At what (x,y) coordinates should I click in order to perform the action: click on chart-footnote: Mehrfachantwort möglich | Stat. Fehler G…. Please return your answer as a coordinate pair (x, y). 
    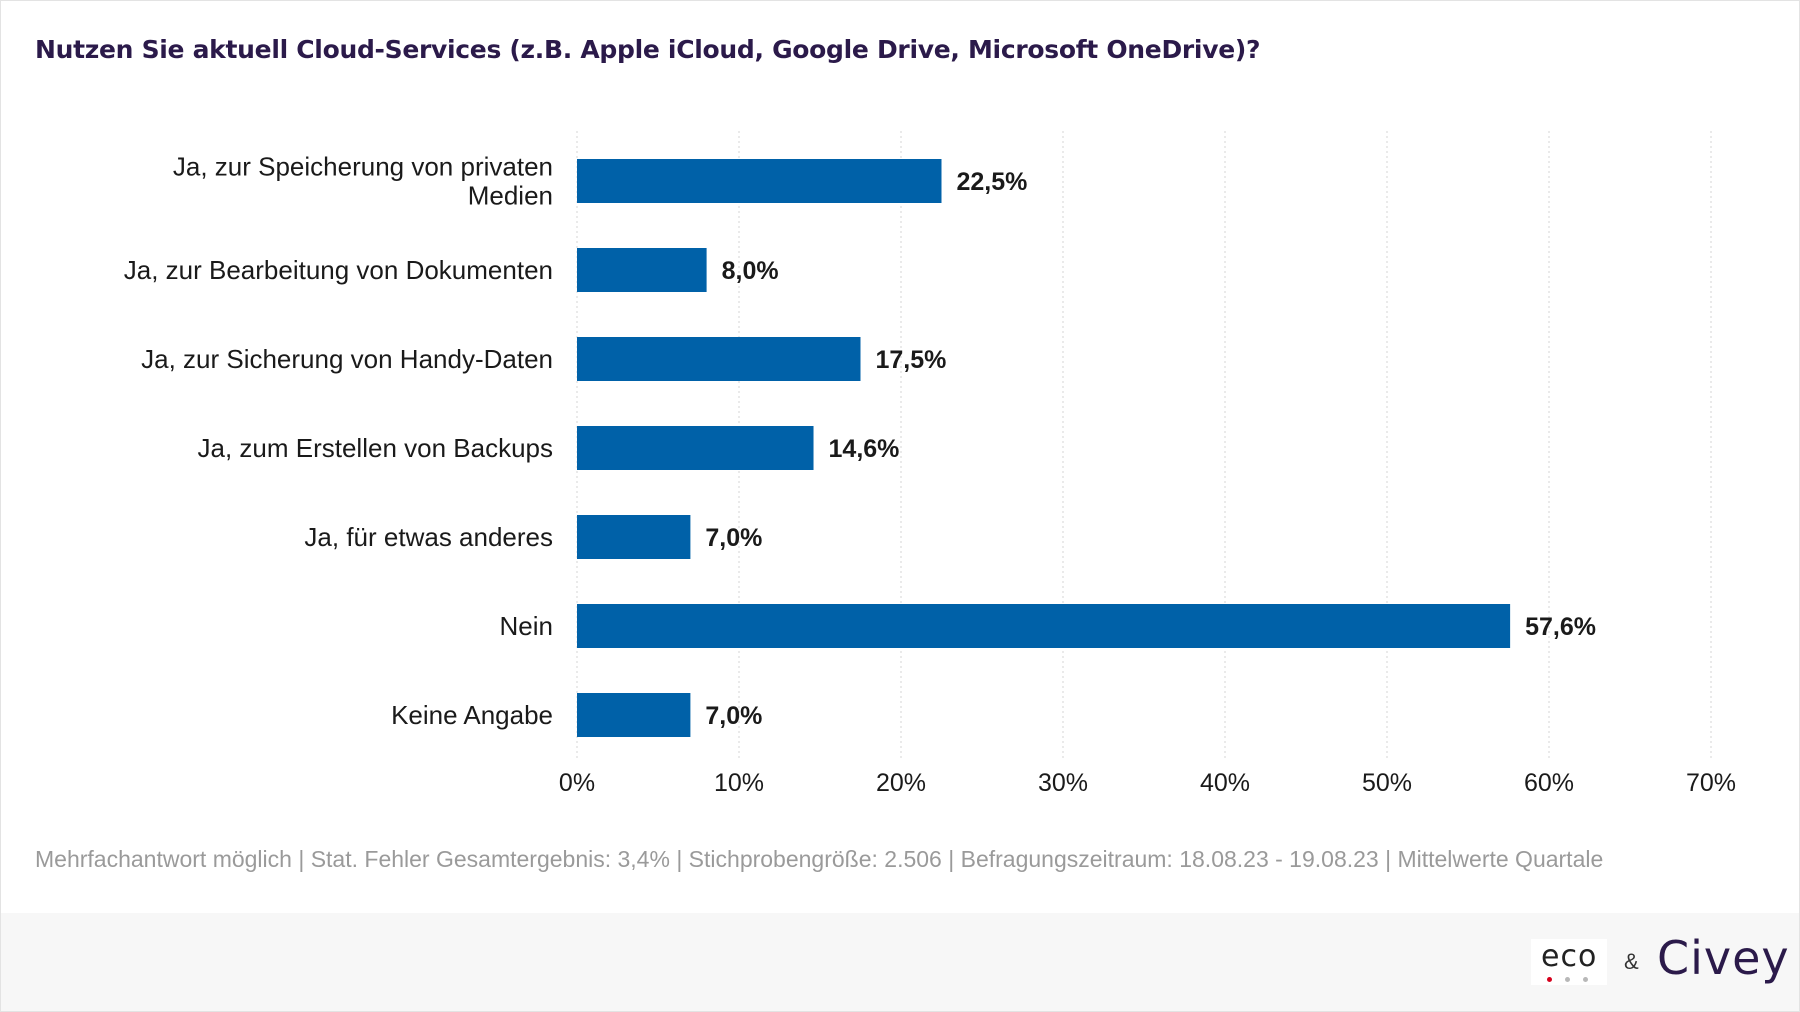
    Looking at the image, I should click on (819, 859).